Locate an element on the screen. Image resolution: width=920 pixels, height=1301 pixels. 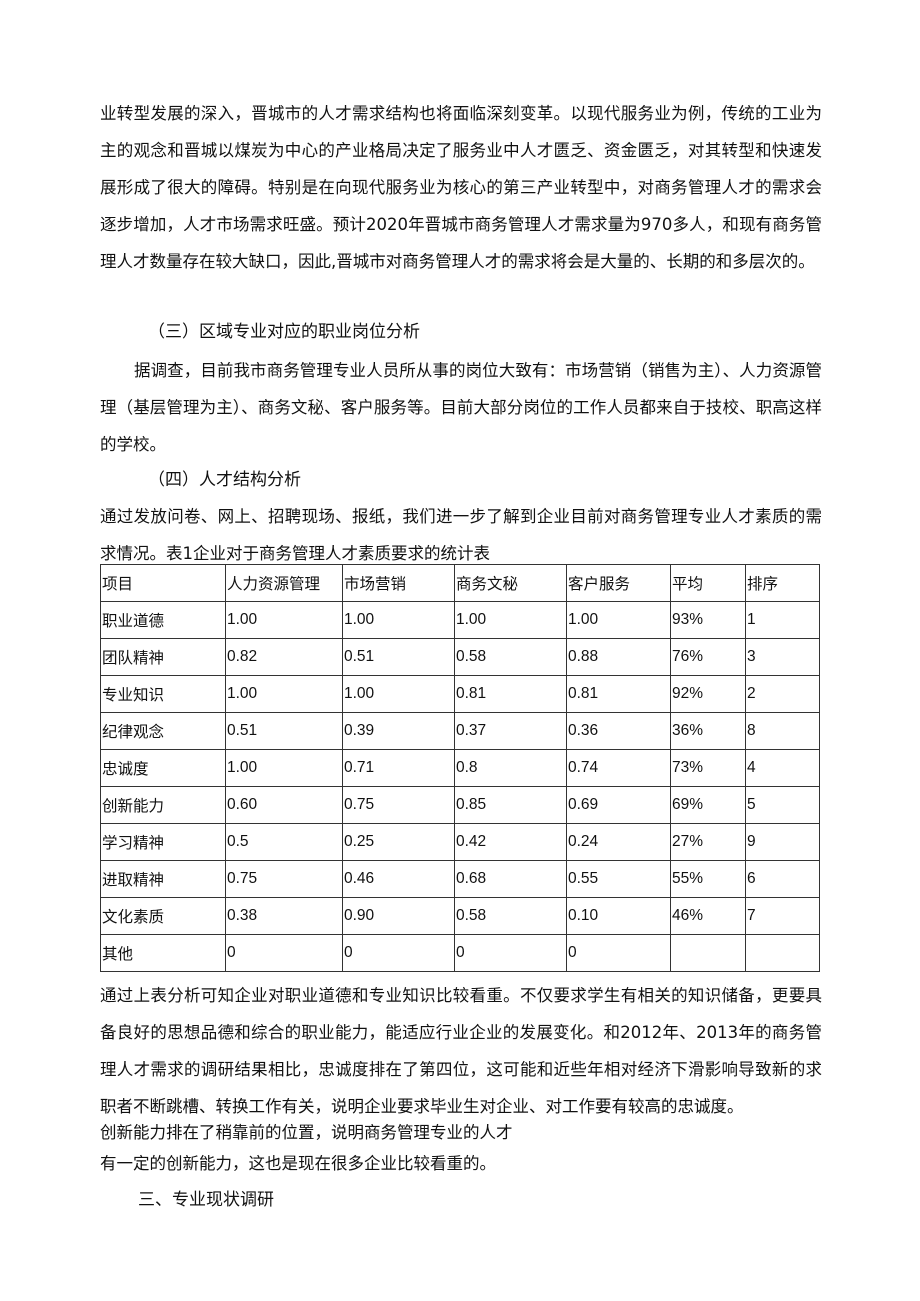
table-row: 专业知识 1.00 1.00 0.81 0.81 92% 2 is located at coordinates (460, 694).